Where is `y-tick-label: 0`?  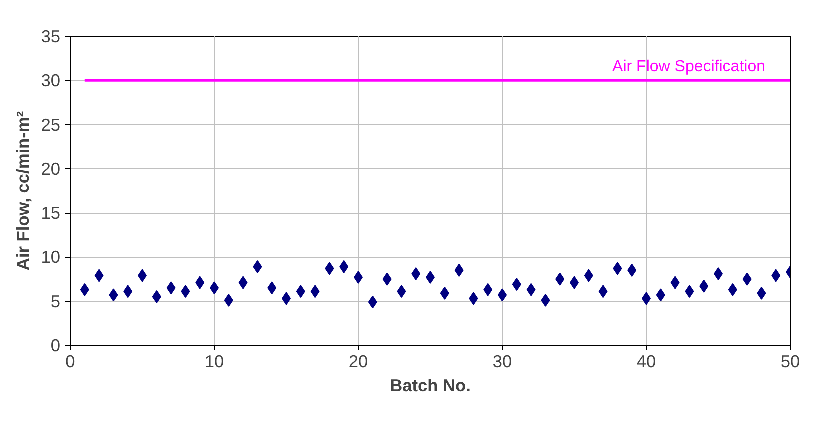 y-tick-label: 0 is located at coordinates (55, 346).